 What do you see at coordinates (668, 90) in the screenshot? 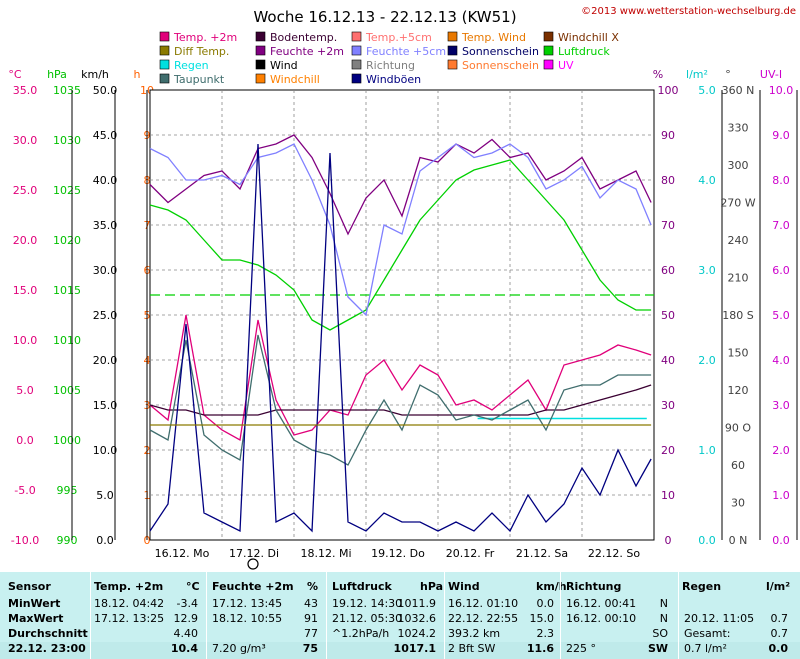
I see `axis-tick-label: 100` at bounding box center [668, 90].